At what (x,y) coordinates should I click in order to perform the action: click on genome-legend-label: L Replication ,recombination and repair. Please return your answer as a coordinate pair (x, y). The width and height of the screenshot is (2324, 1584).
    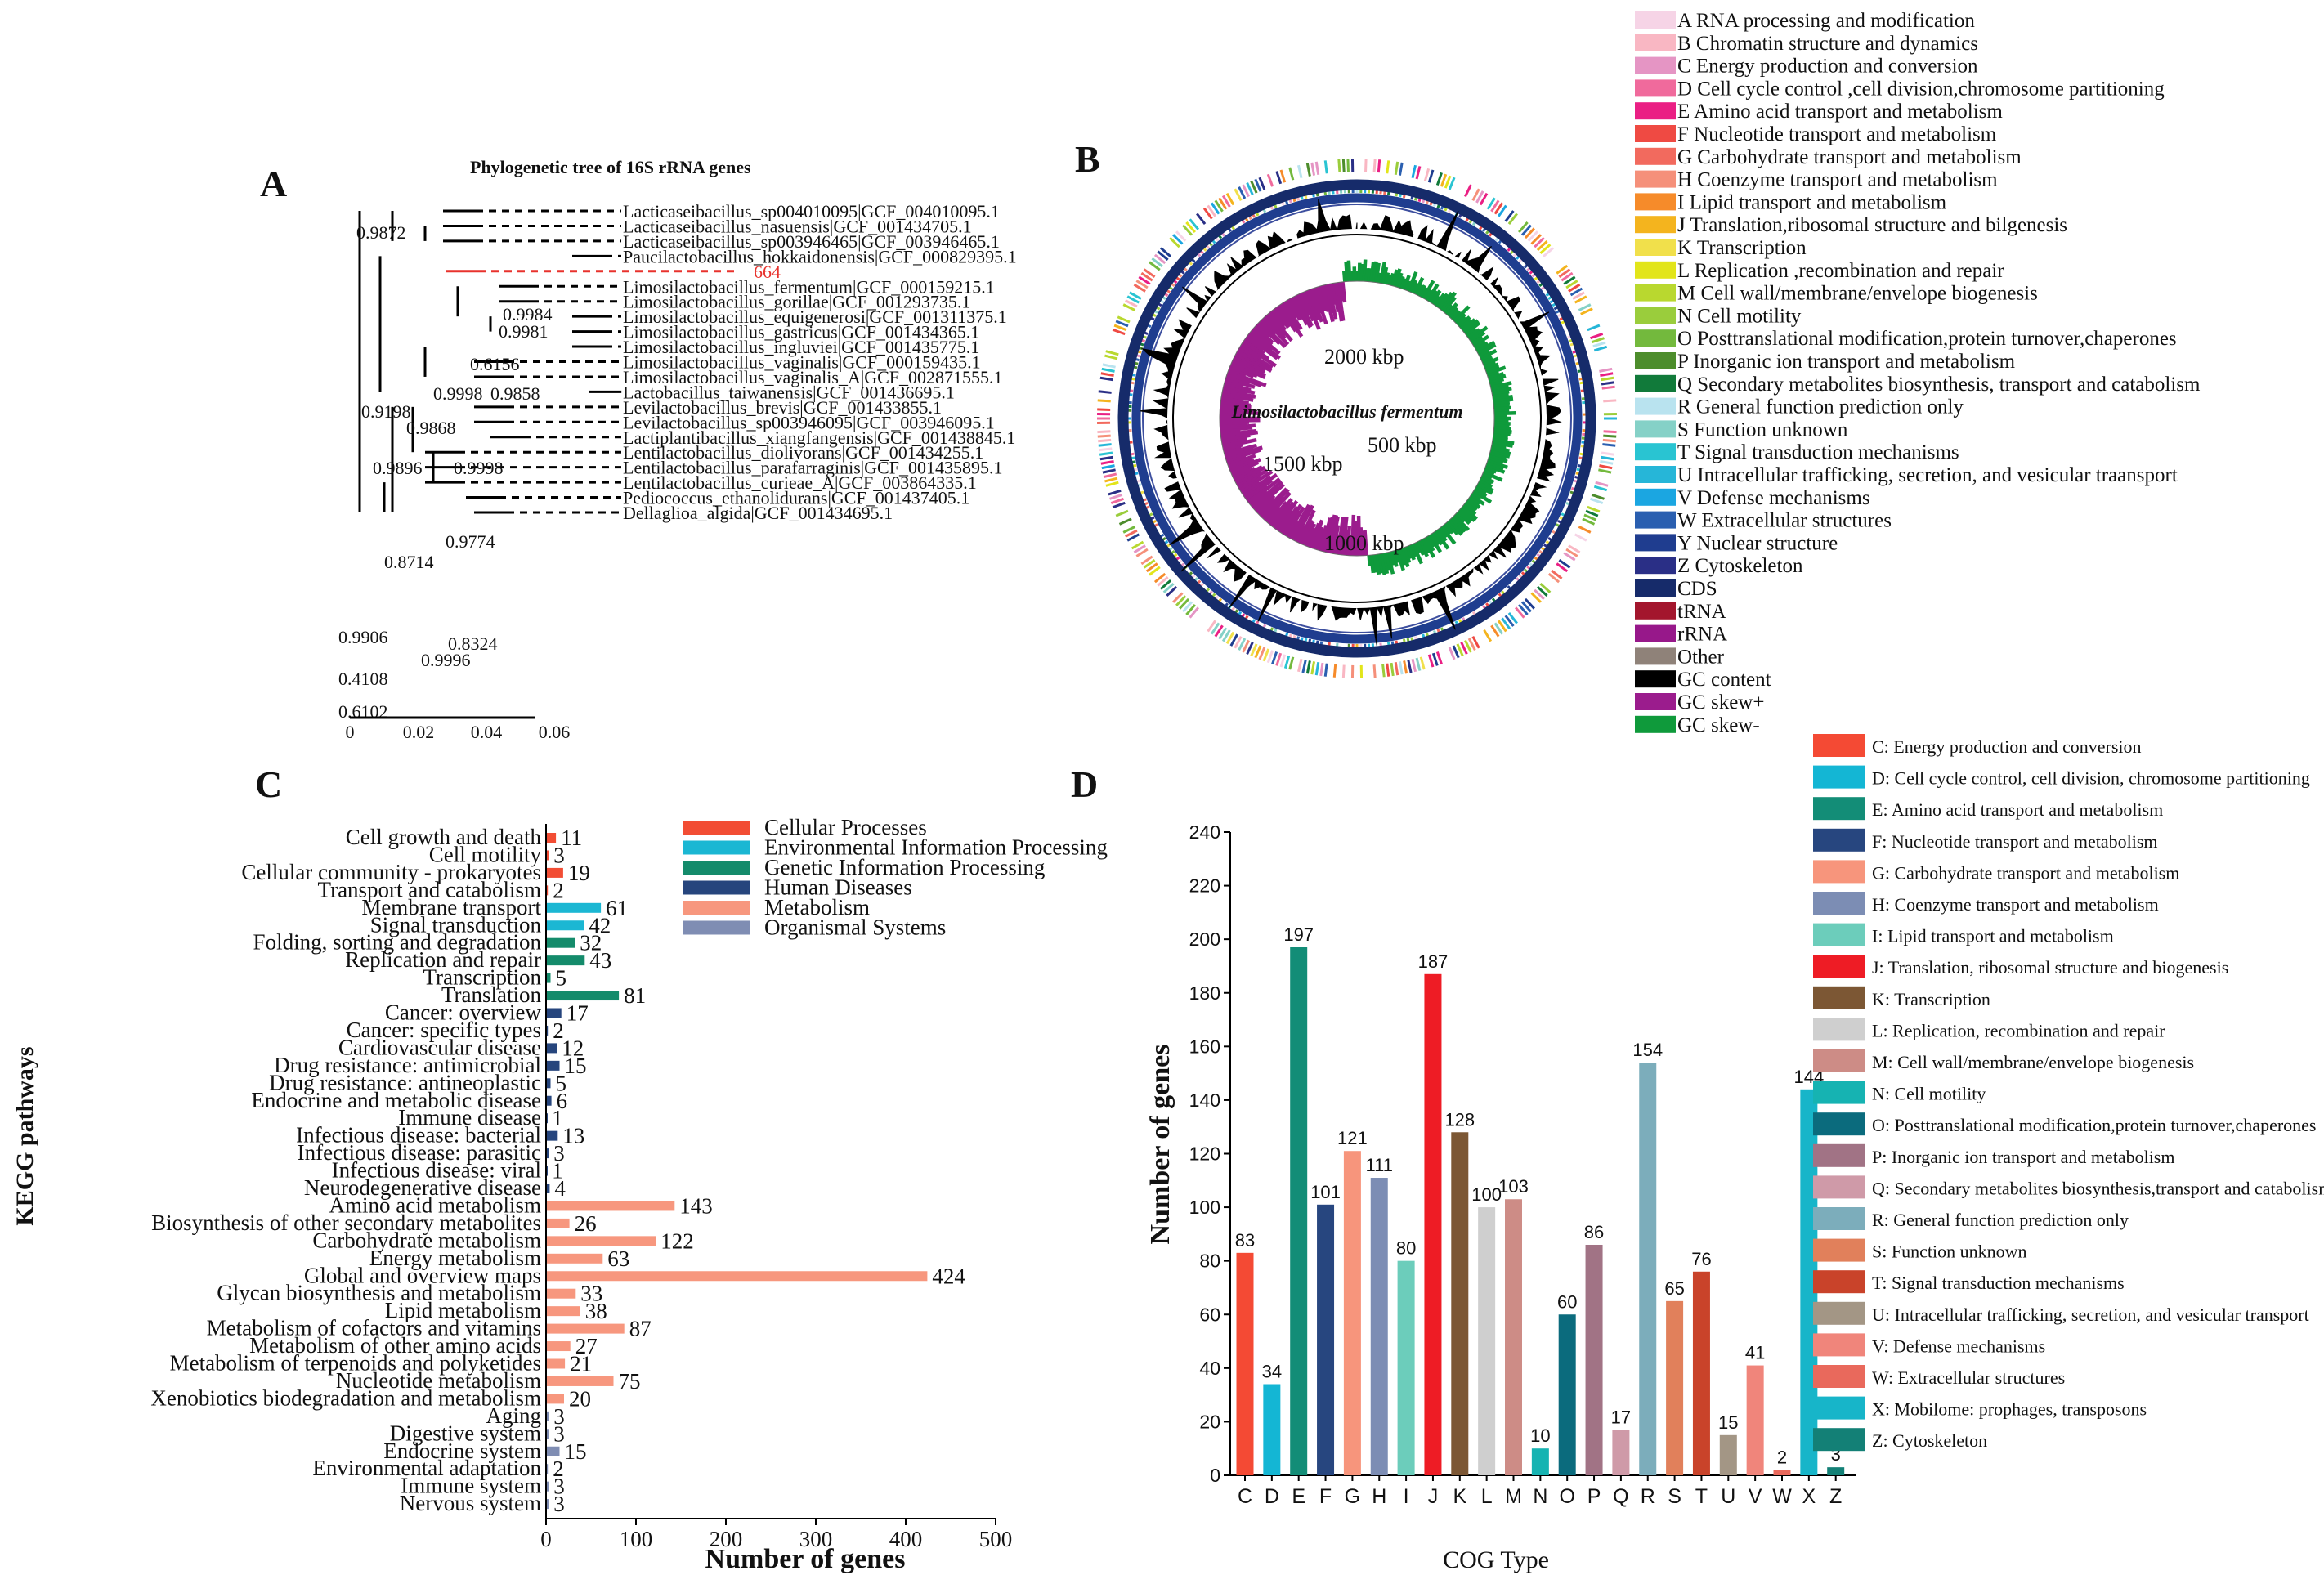
    Looking at the image, I should click on (1840, 271).